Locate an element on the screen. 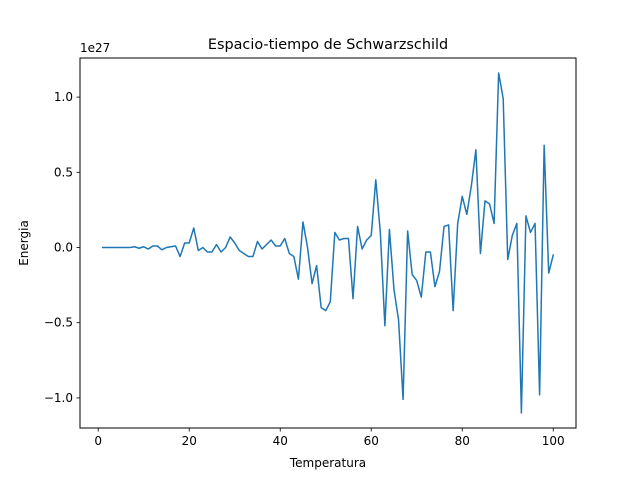 This screenshot has width=640, height=480. y-tick-label: 0.0 is located at coordinates (63, 248).